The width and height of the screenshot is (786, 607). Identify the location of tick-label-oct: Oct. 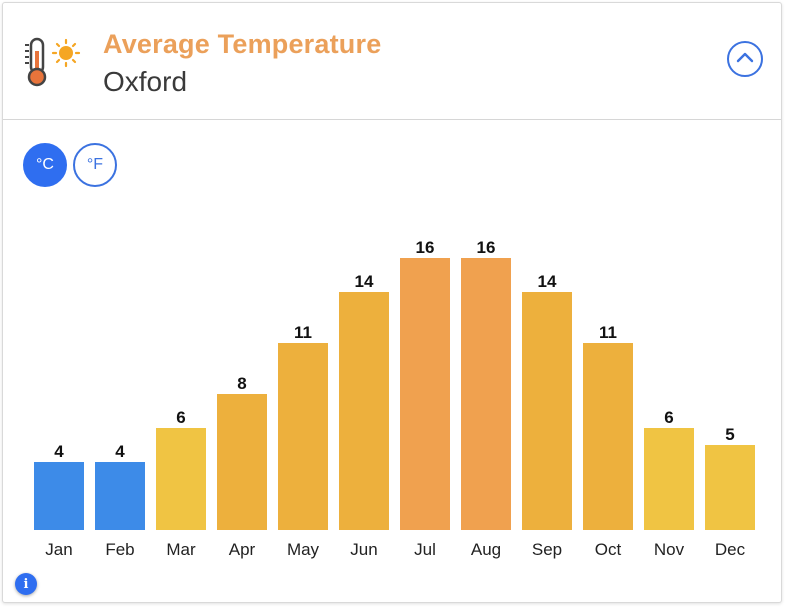
(608, 549).